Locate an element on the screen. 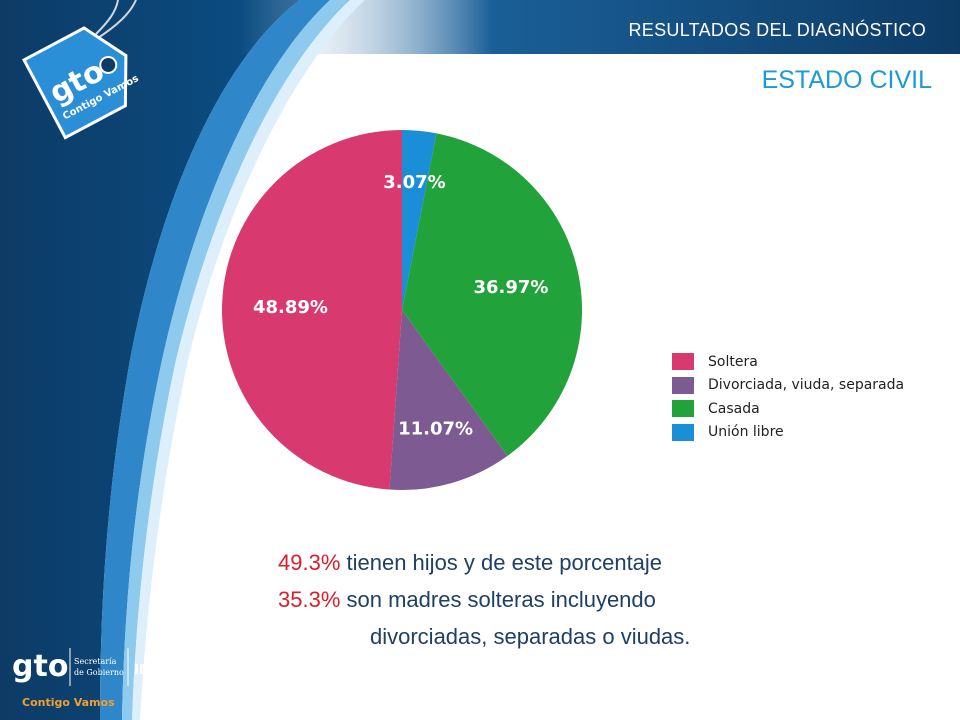  slice-casada is located at coordinates (492, 294).